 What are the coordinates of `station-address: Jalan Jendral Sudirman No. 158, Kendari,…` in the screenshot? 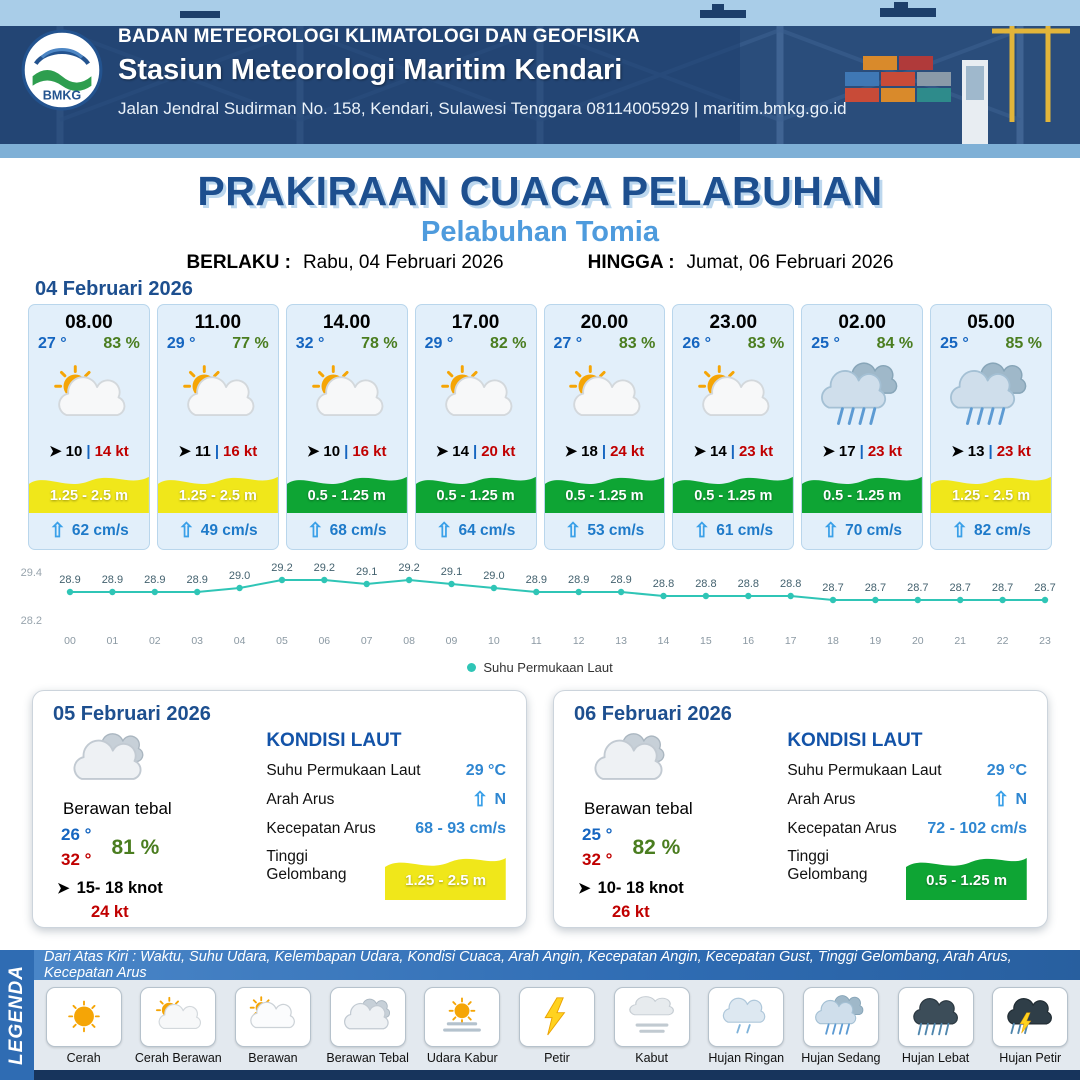 It's located at (482, 108).